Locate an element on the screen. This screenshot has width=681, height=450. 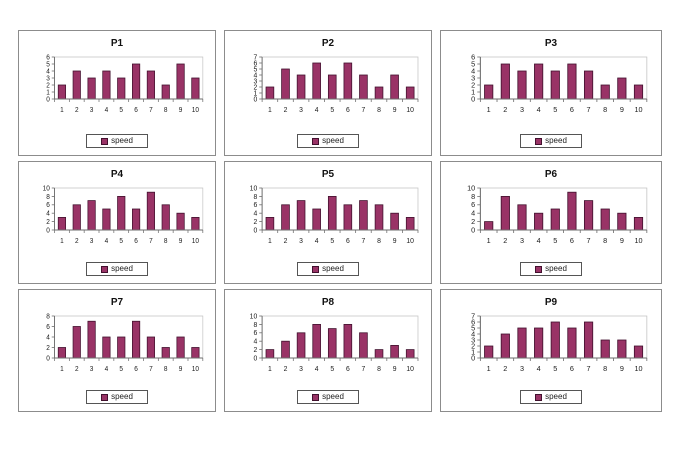
chart-title-p9: P9 is located at coordinates (551, 302).